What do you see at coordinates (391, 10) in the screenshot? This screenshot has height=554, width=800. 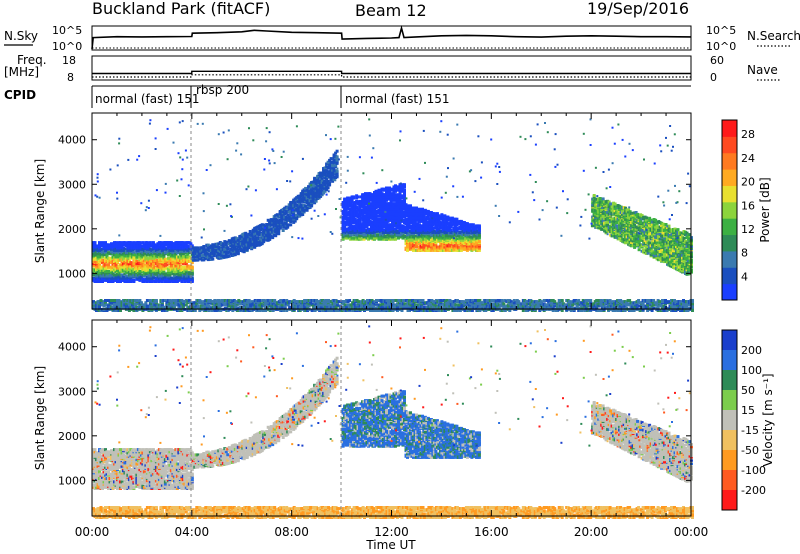 I see `beam-label: Beam 12` at bounding box center [391, 10].